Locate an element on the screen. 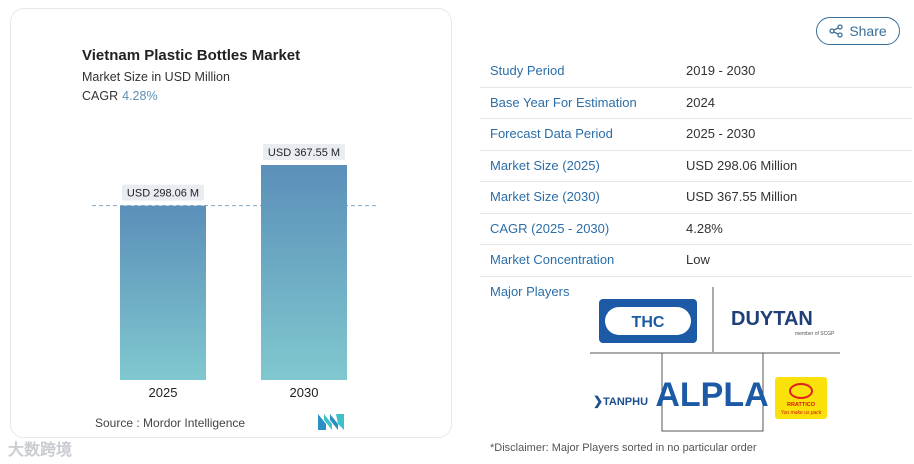  thc-text: THC is located at coordinates (648, 322).